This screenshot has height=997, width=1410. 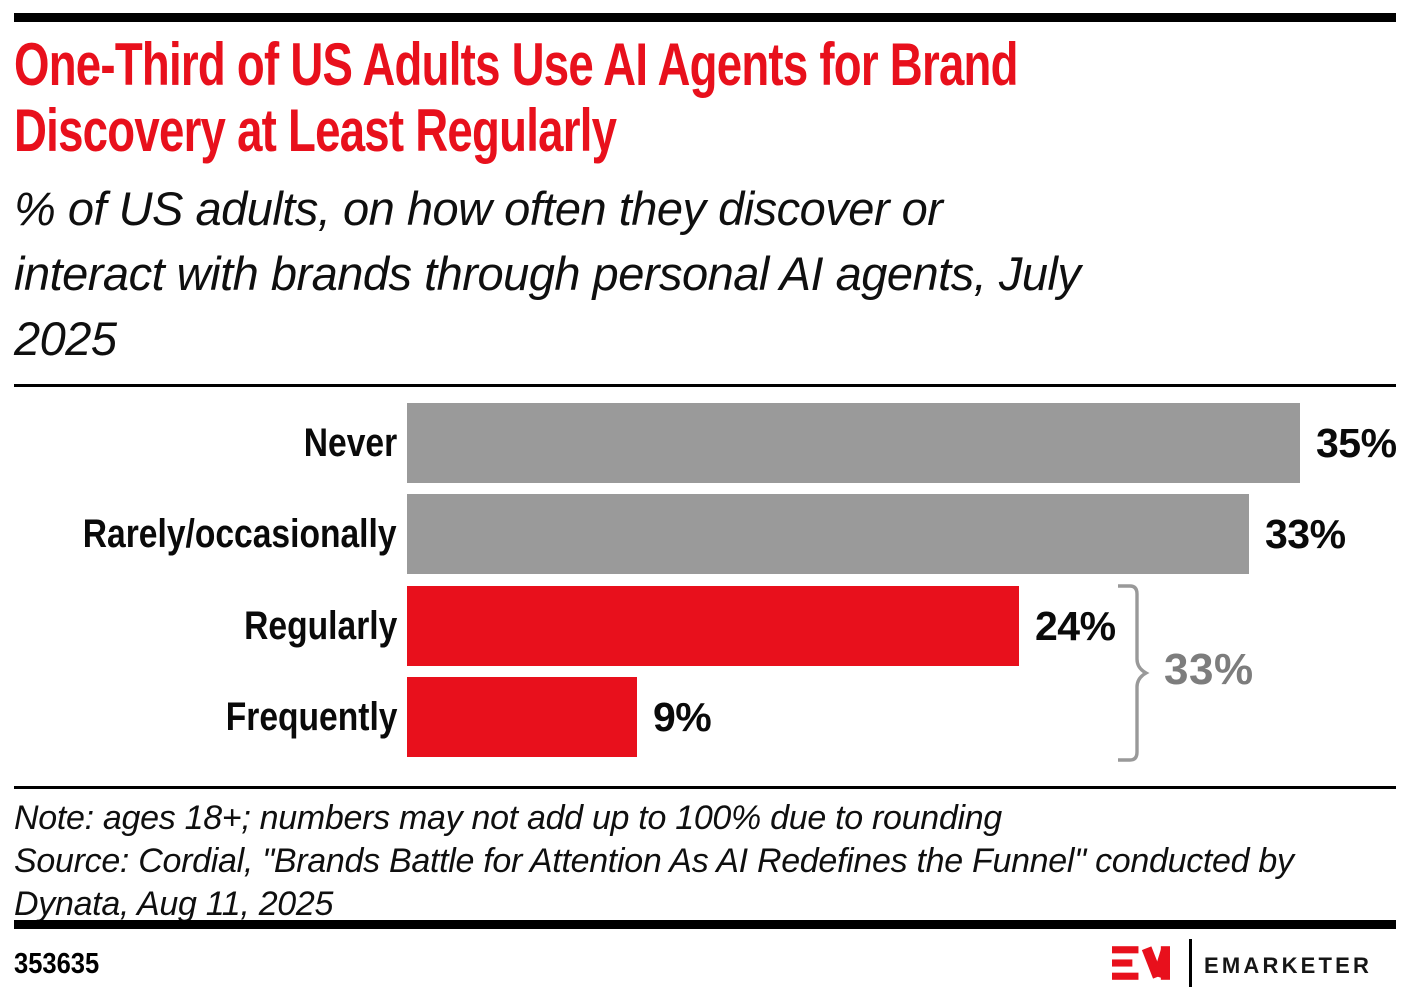 I want to click on category-label-text: Rarely/occasionally, so click(x=240, y=533).